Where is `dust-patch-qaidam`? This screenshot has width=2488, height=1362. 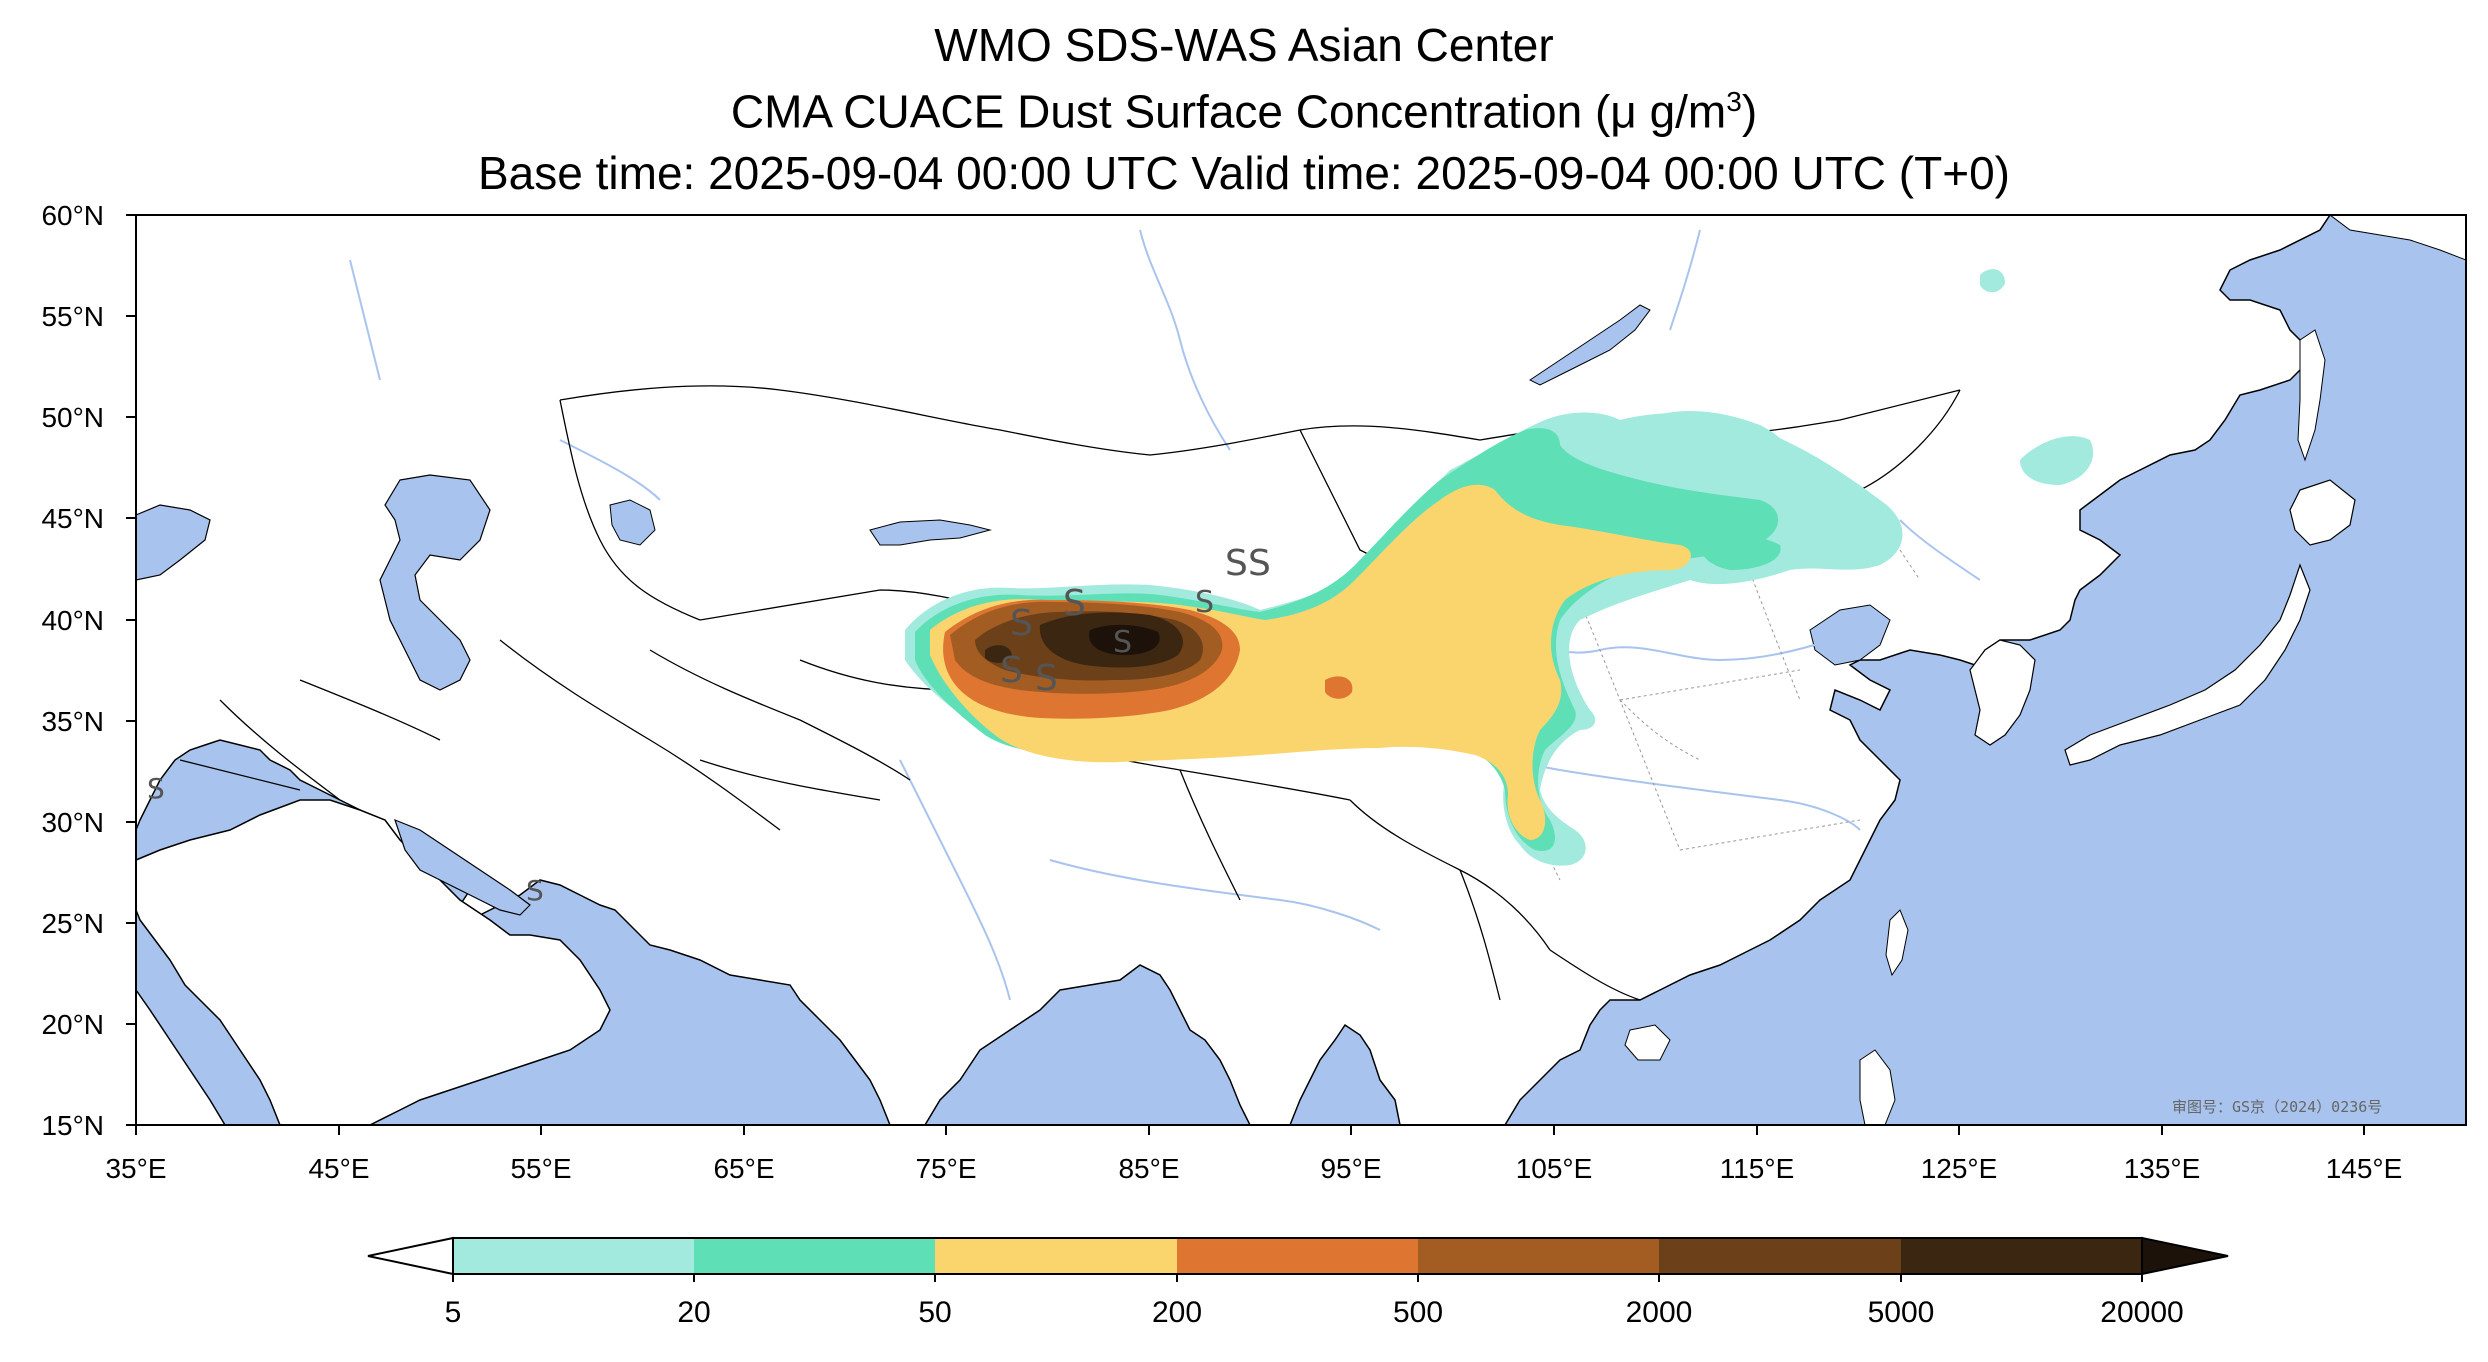 dust-patch-qaidam is located at coordinates (1339, 687).